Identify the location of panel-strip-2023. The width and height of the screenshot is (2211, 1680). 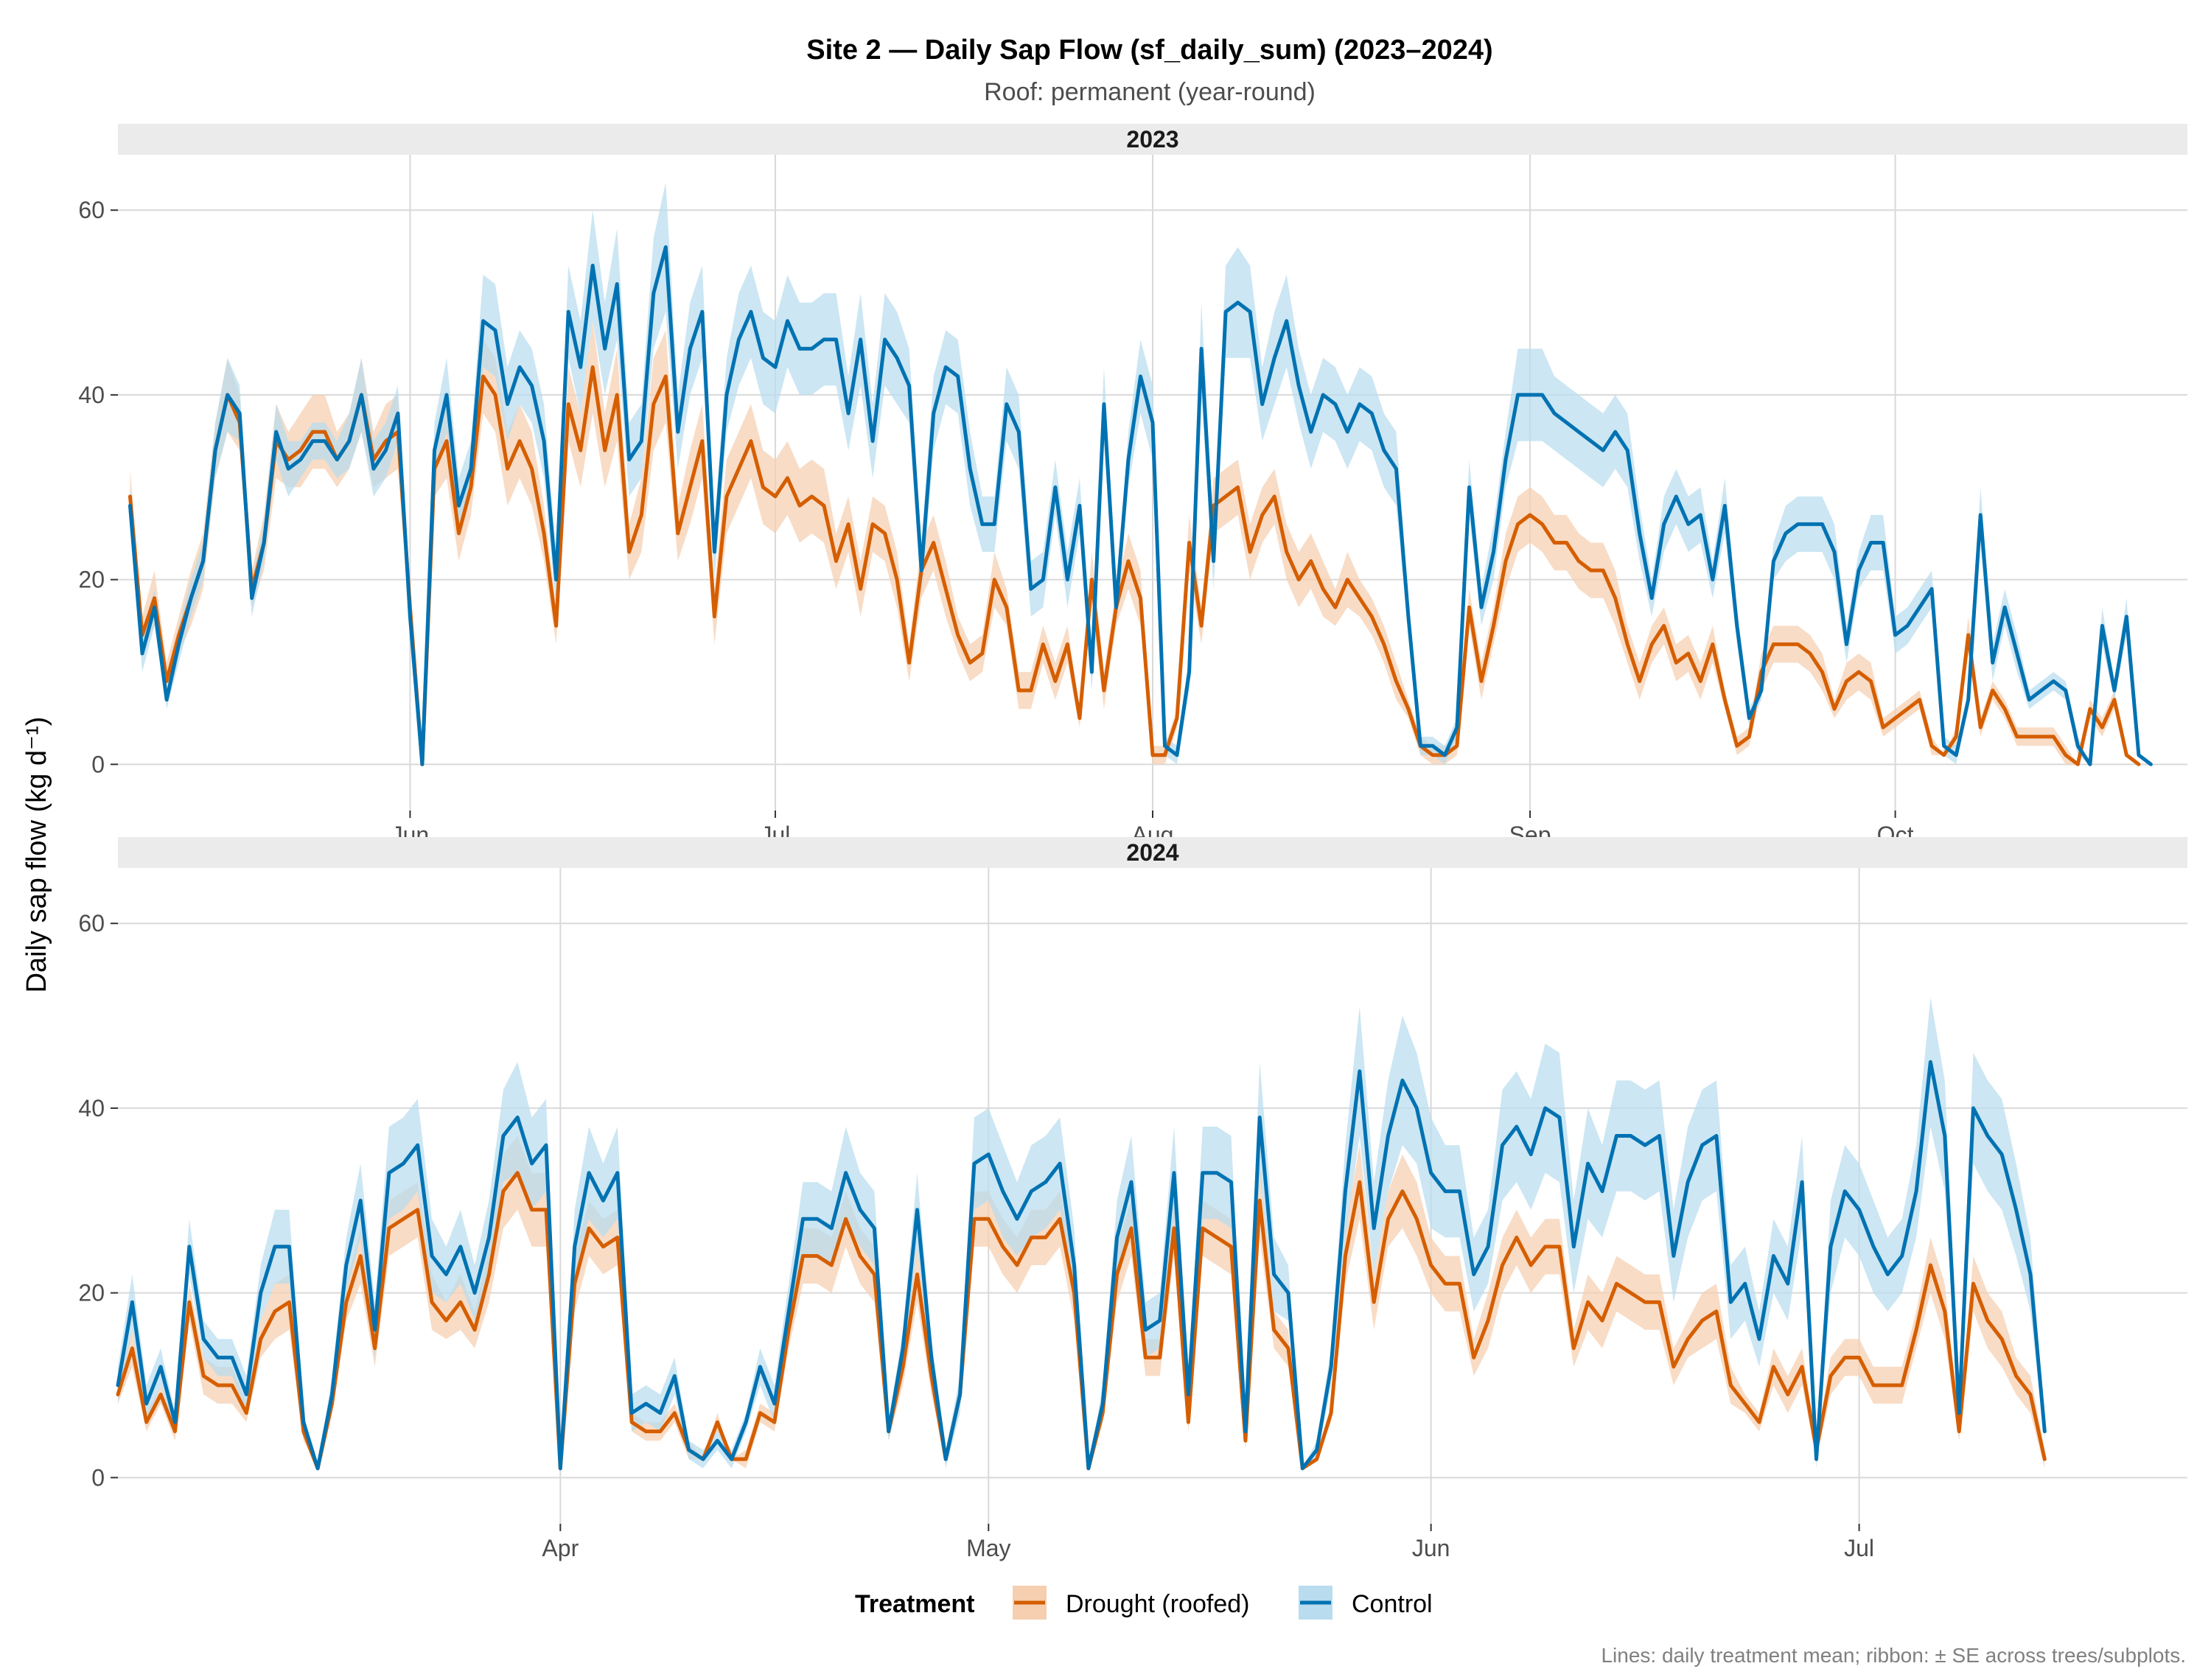
(1152, 139).